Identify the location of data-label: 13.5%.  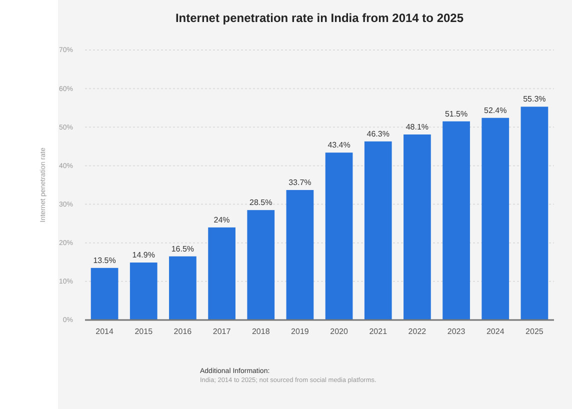
(104, 260).